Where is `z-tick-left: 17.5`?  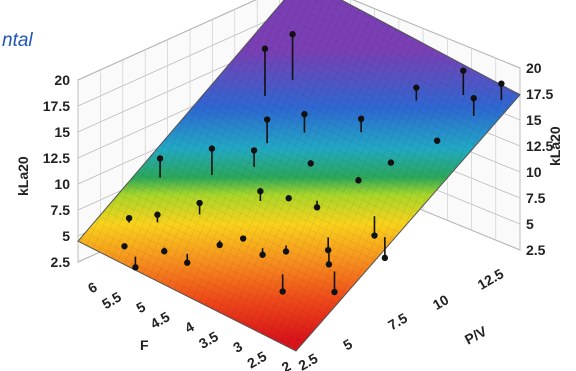
z-tick-left: 17.5 is located at coordinates (56, 106).